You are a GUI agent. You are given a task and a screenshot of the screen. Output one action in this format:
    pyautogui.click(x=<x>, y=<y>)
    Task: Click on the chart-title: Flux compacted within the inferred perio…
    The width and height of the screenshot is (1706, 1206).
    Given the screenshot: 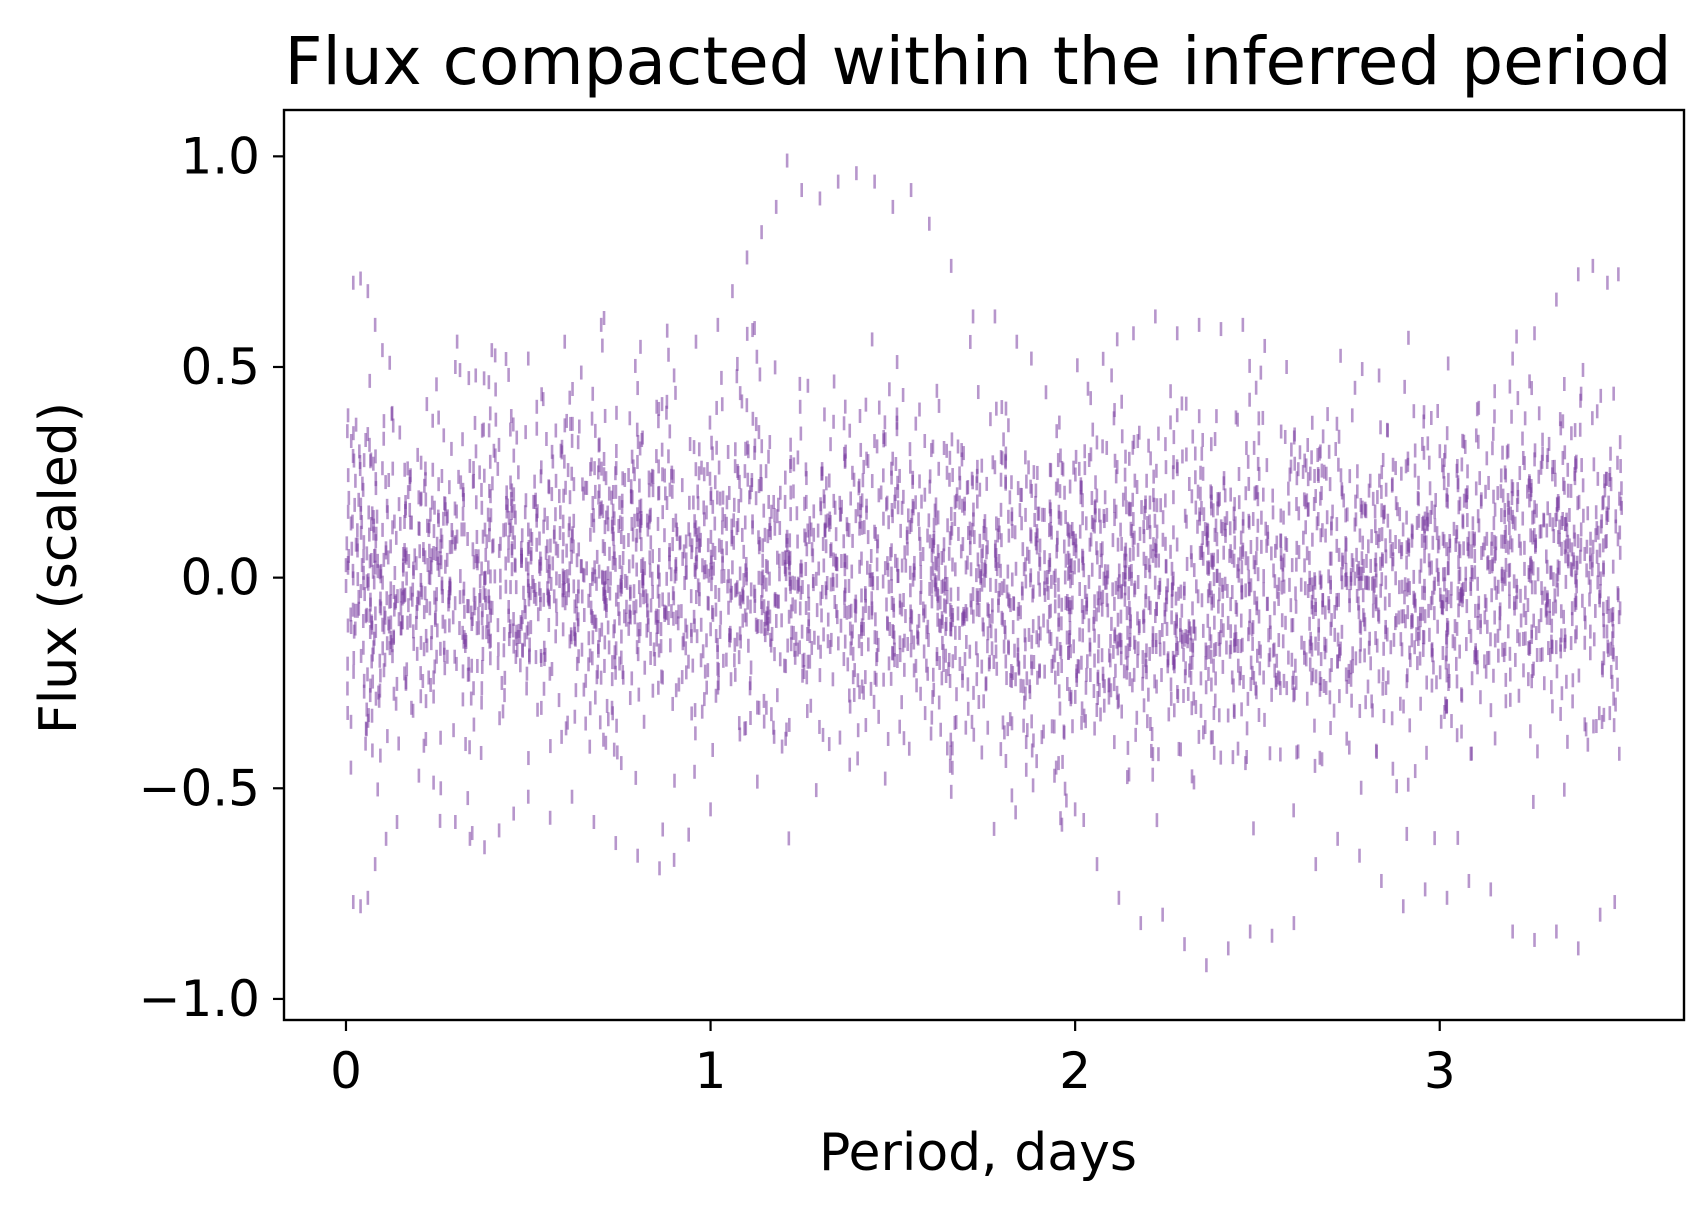 What is the action you would take?
    pyautogui.click(x=978, y=61)
    